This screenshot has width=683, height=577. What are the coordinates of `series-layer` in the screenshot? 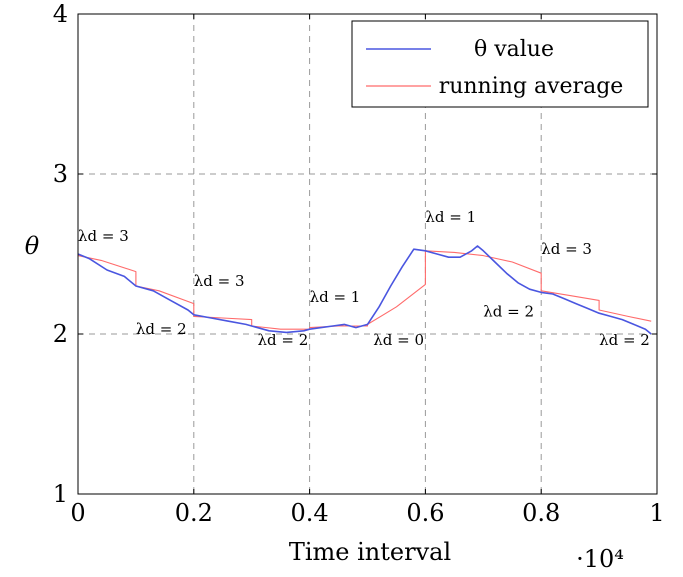 It's located at (364, 290).